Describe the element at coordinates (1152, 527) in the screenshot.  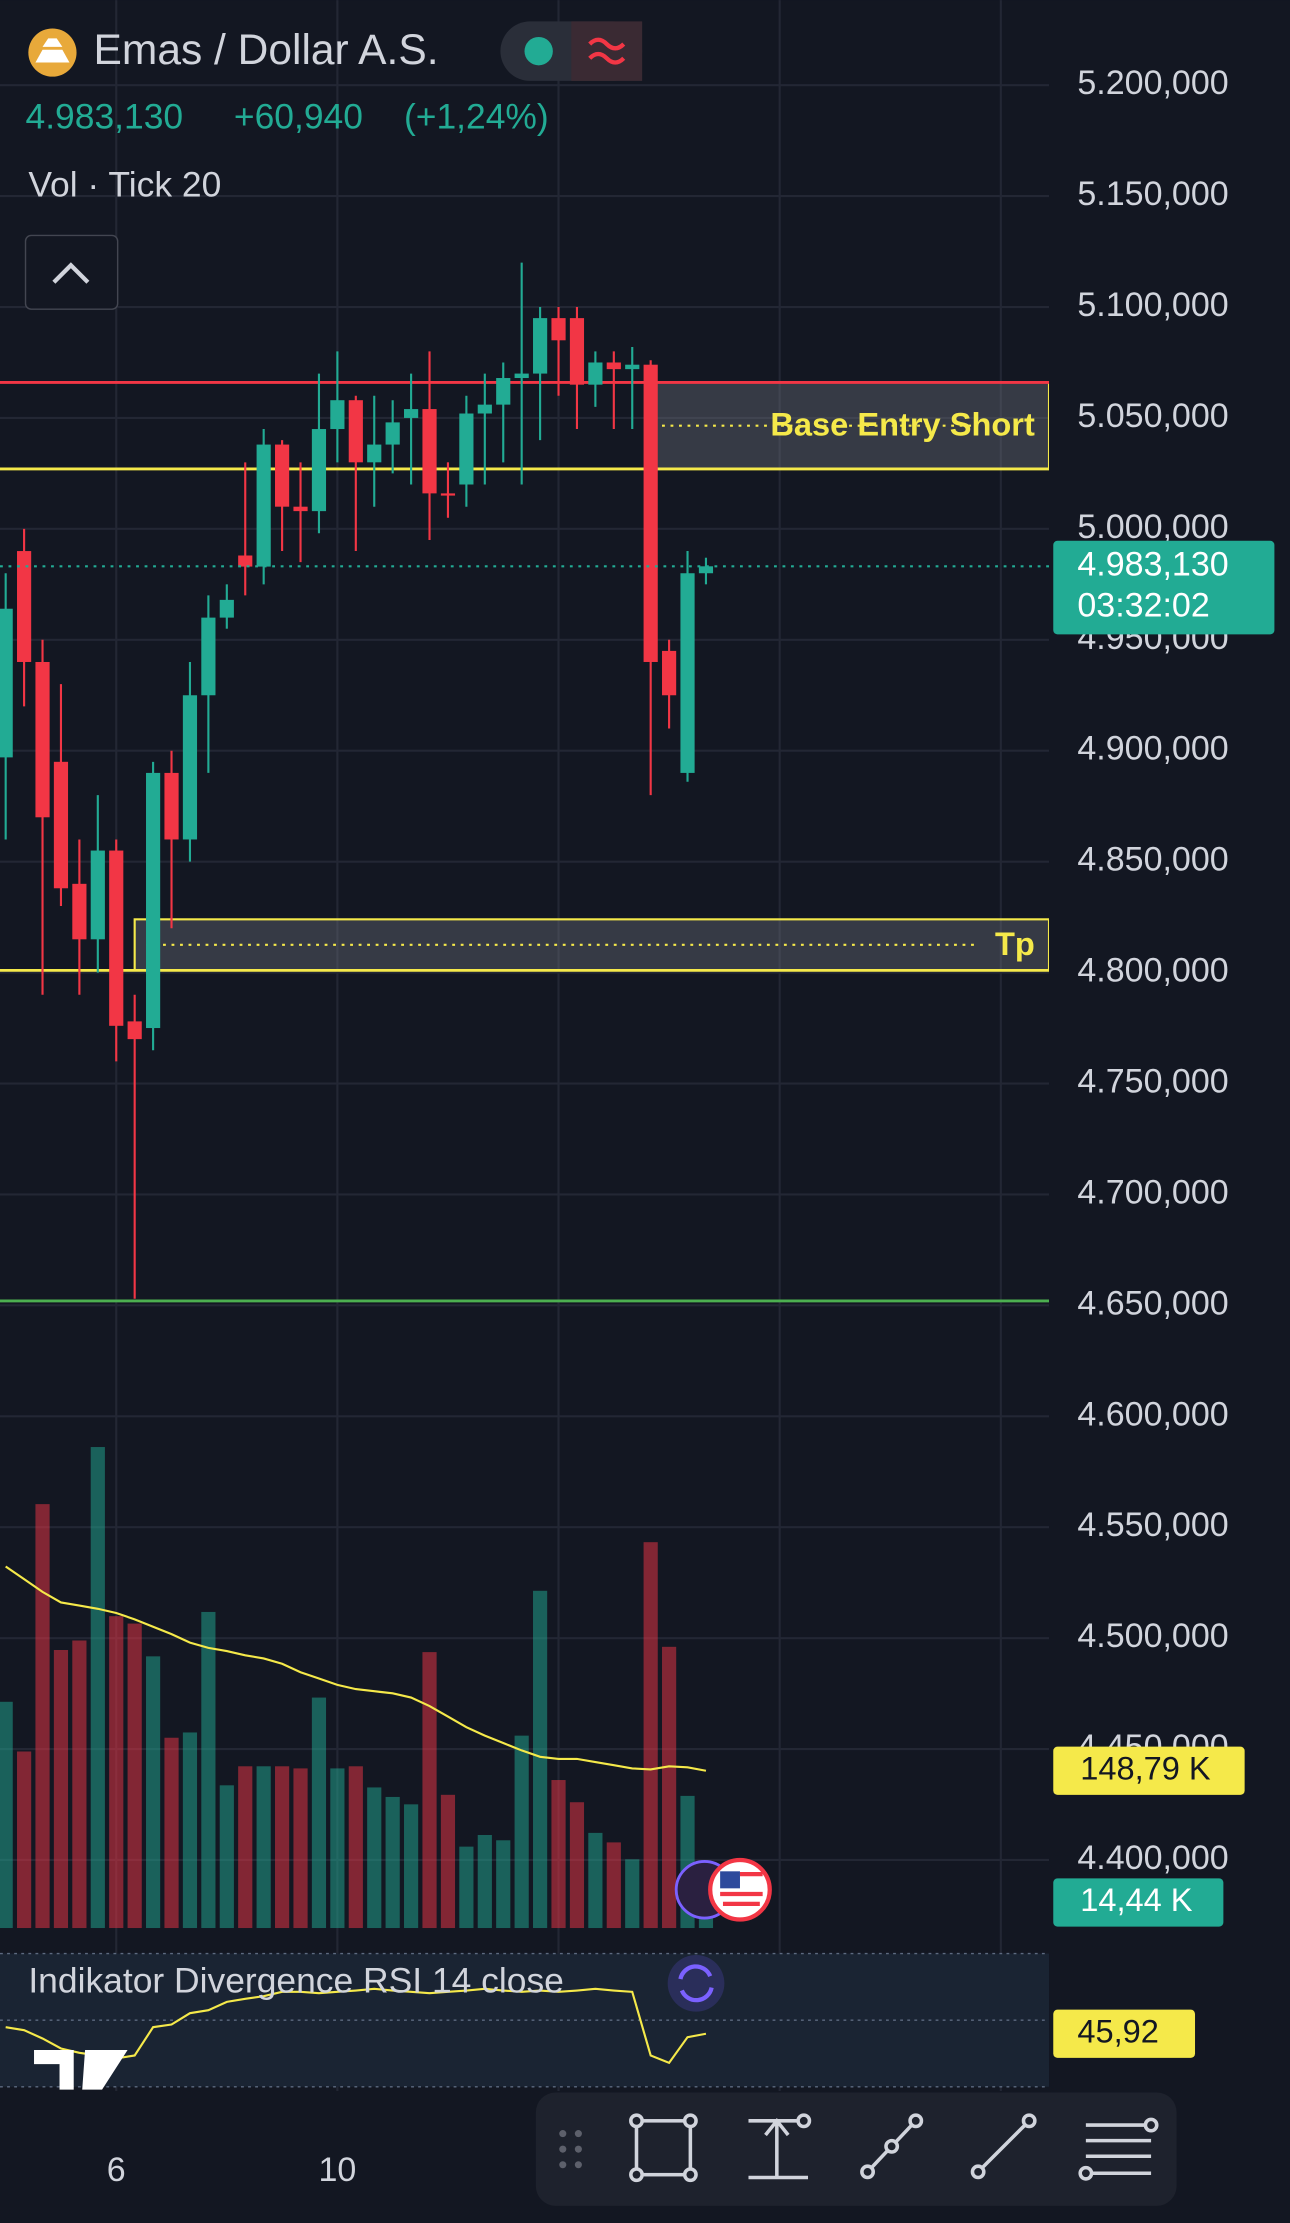
I see `y-tick-label: 5.000,000` at that location.